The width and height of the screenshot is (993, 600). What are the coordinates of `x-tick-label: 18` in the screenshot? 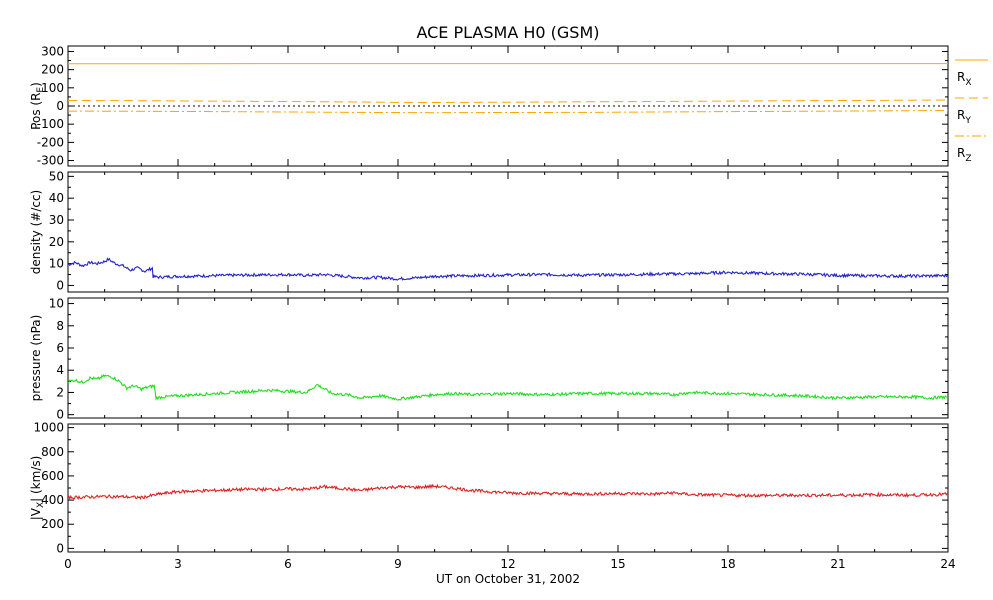 It's located at (727, 564).